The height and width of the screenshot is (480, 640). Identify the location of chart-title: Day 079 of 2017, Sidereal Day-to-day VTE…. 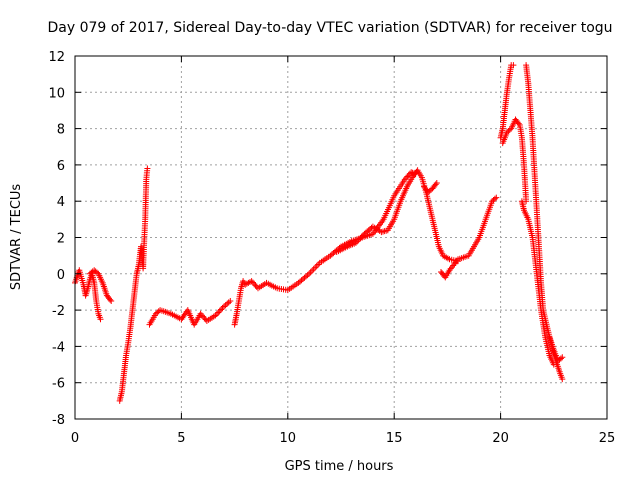
(329, 28).